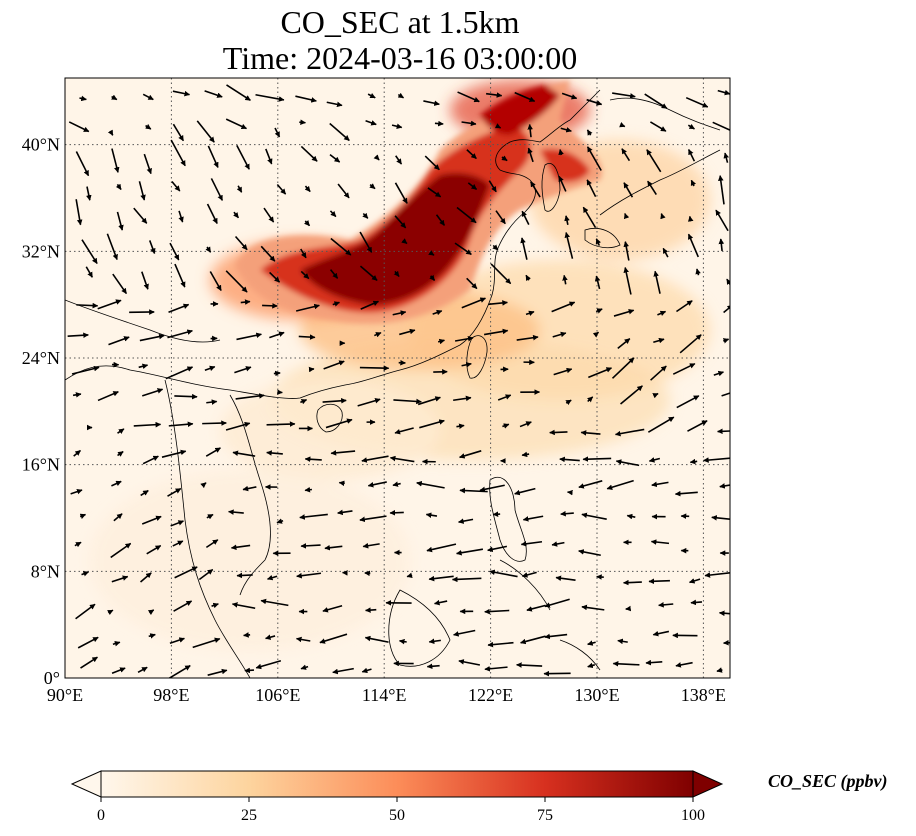 The height and width of the screenshot is (836, 916). I want to click on colorbar-tick-label: 0, so click(101, 815).